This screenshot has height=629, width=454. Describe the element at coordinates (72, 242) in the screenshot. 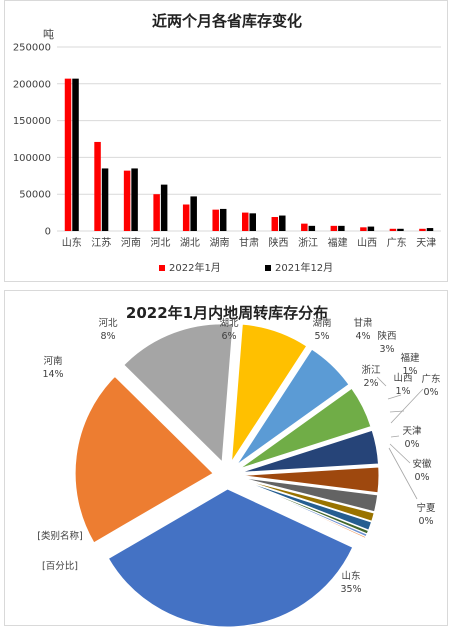

I see `x-tick-label: 山东` at that location.